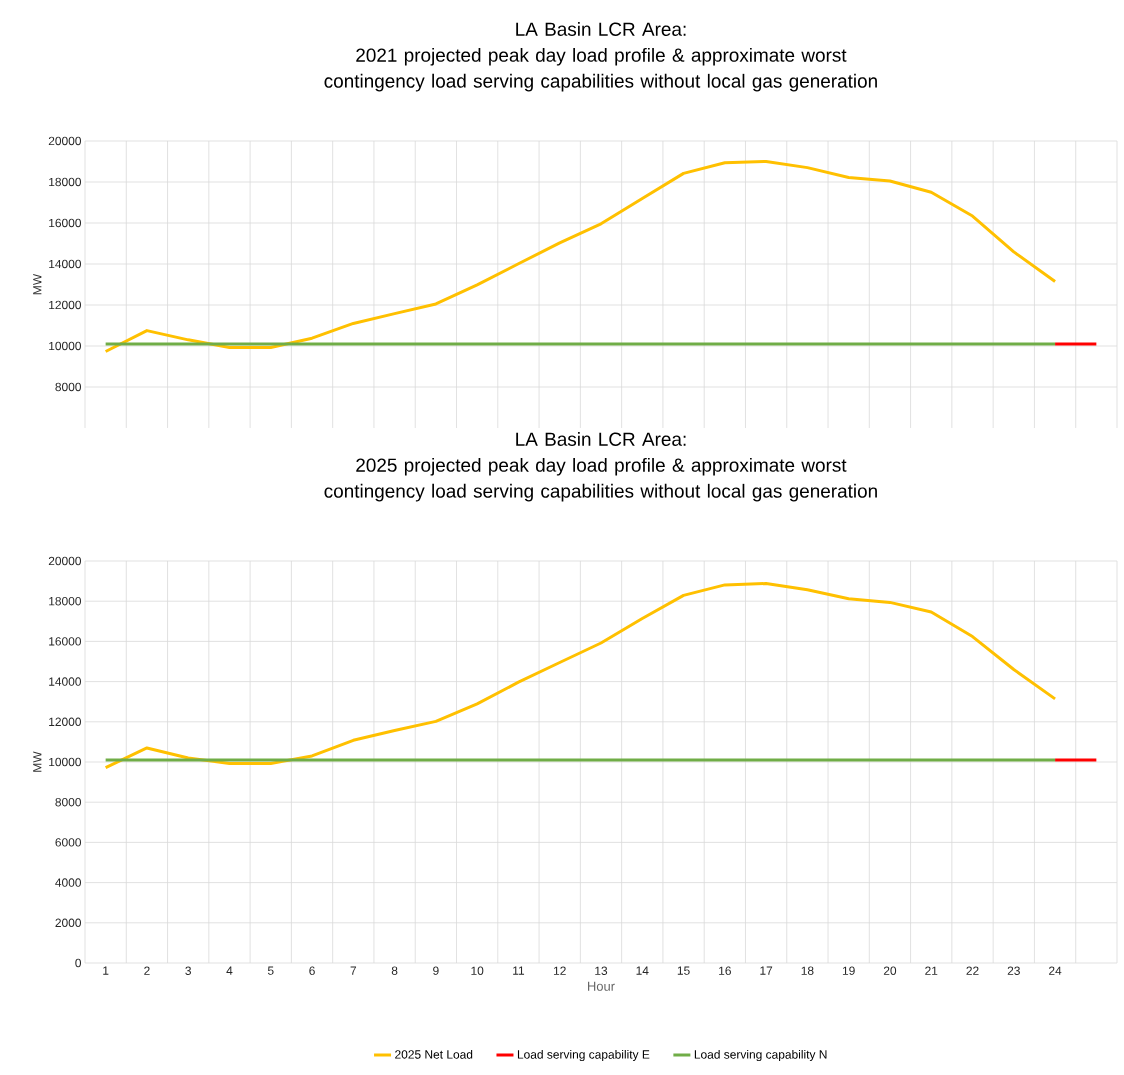  What do you see at coordinates (436, 970) in the screenshot?
I see `x-tick-label: 9` at bounding box center [436, 970].